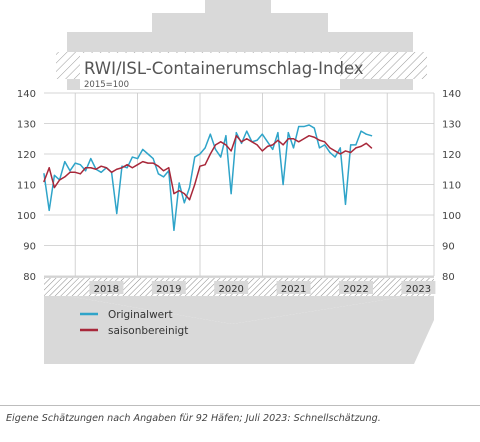 The image size is (480, 442). What do you see at coordinates (26, 186) in the screenshot?
I see `y-tick-label-left: 110` at bounding box center [26, 186].